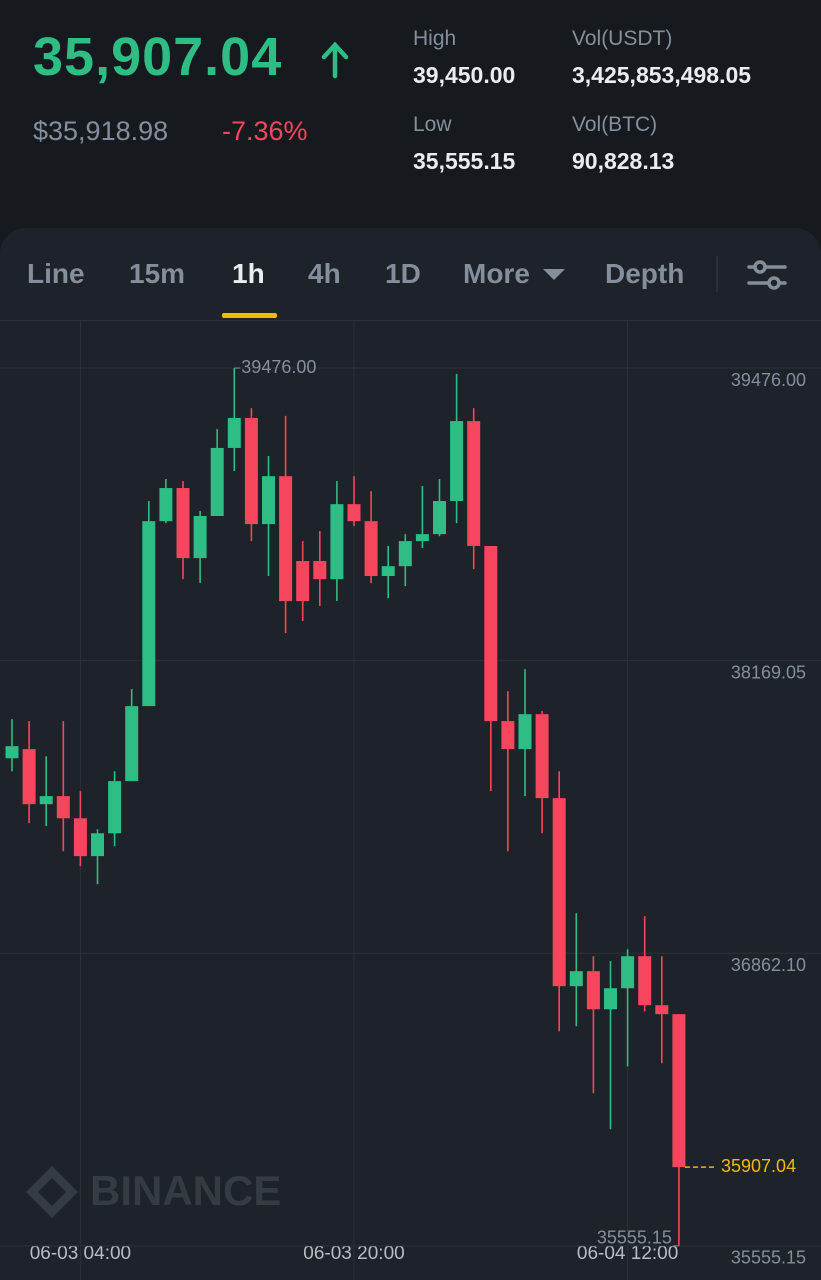  Describe the element at coordinates (768, 965) in the screenshot. I see `y-tick-label: 36862.10` at that location.